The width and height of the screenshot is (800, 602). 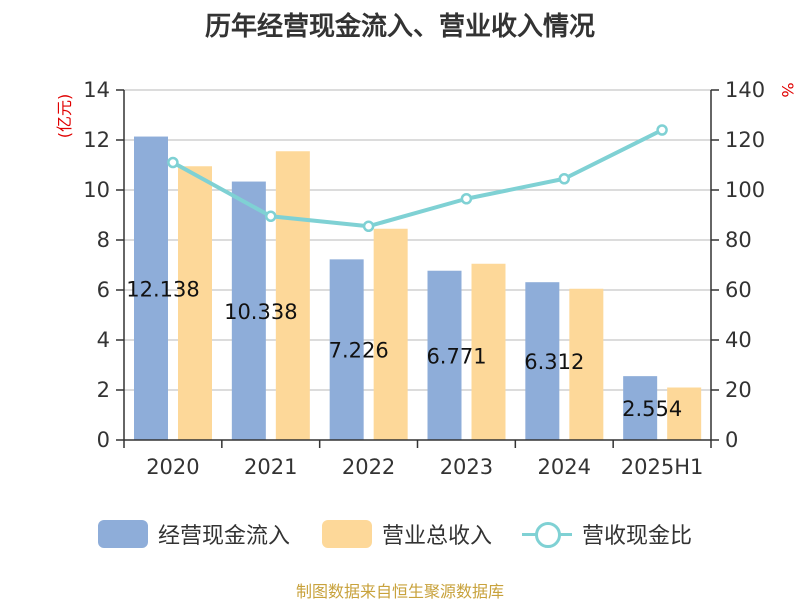 What do you see at coordinates (745, 190) in the screenshot?
I see `y2-tick-label: 100` at bounding box center [745, 190].